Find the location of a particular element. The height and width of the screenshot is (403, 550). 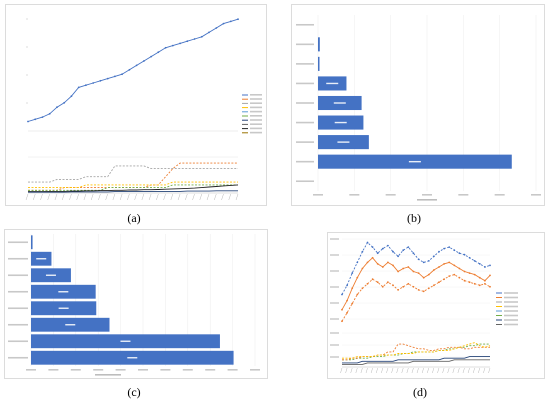

chart-d-bottom-series-0-line is located at coordinates (416, 352).